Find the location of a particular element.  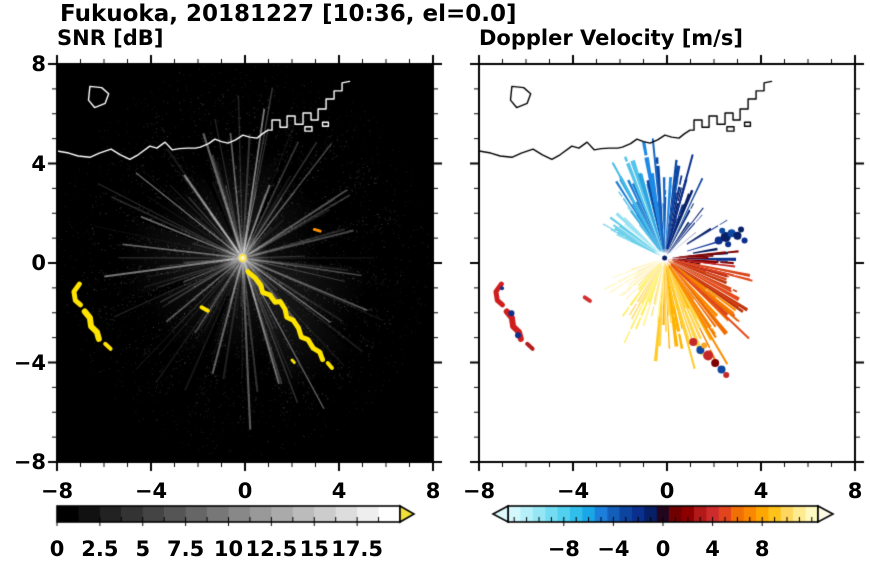

snr-colorbar-label-17.5: 17.5 is located at coordinates (357, 549).